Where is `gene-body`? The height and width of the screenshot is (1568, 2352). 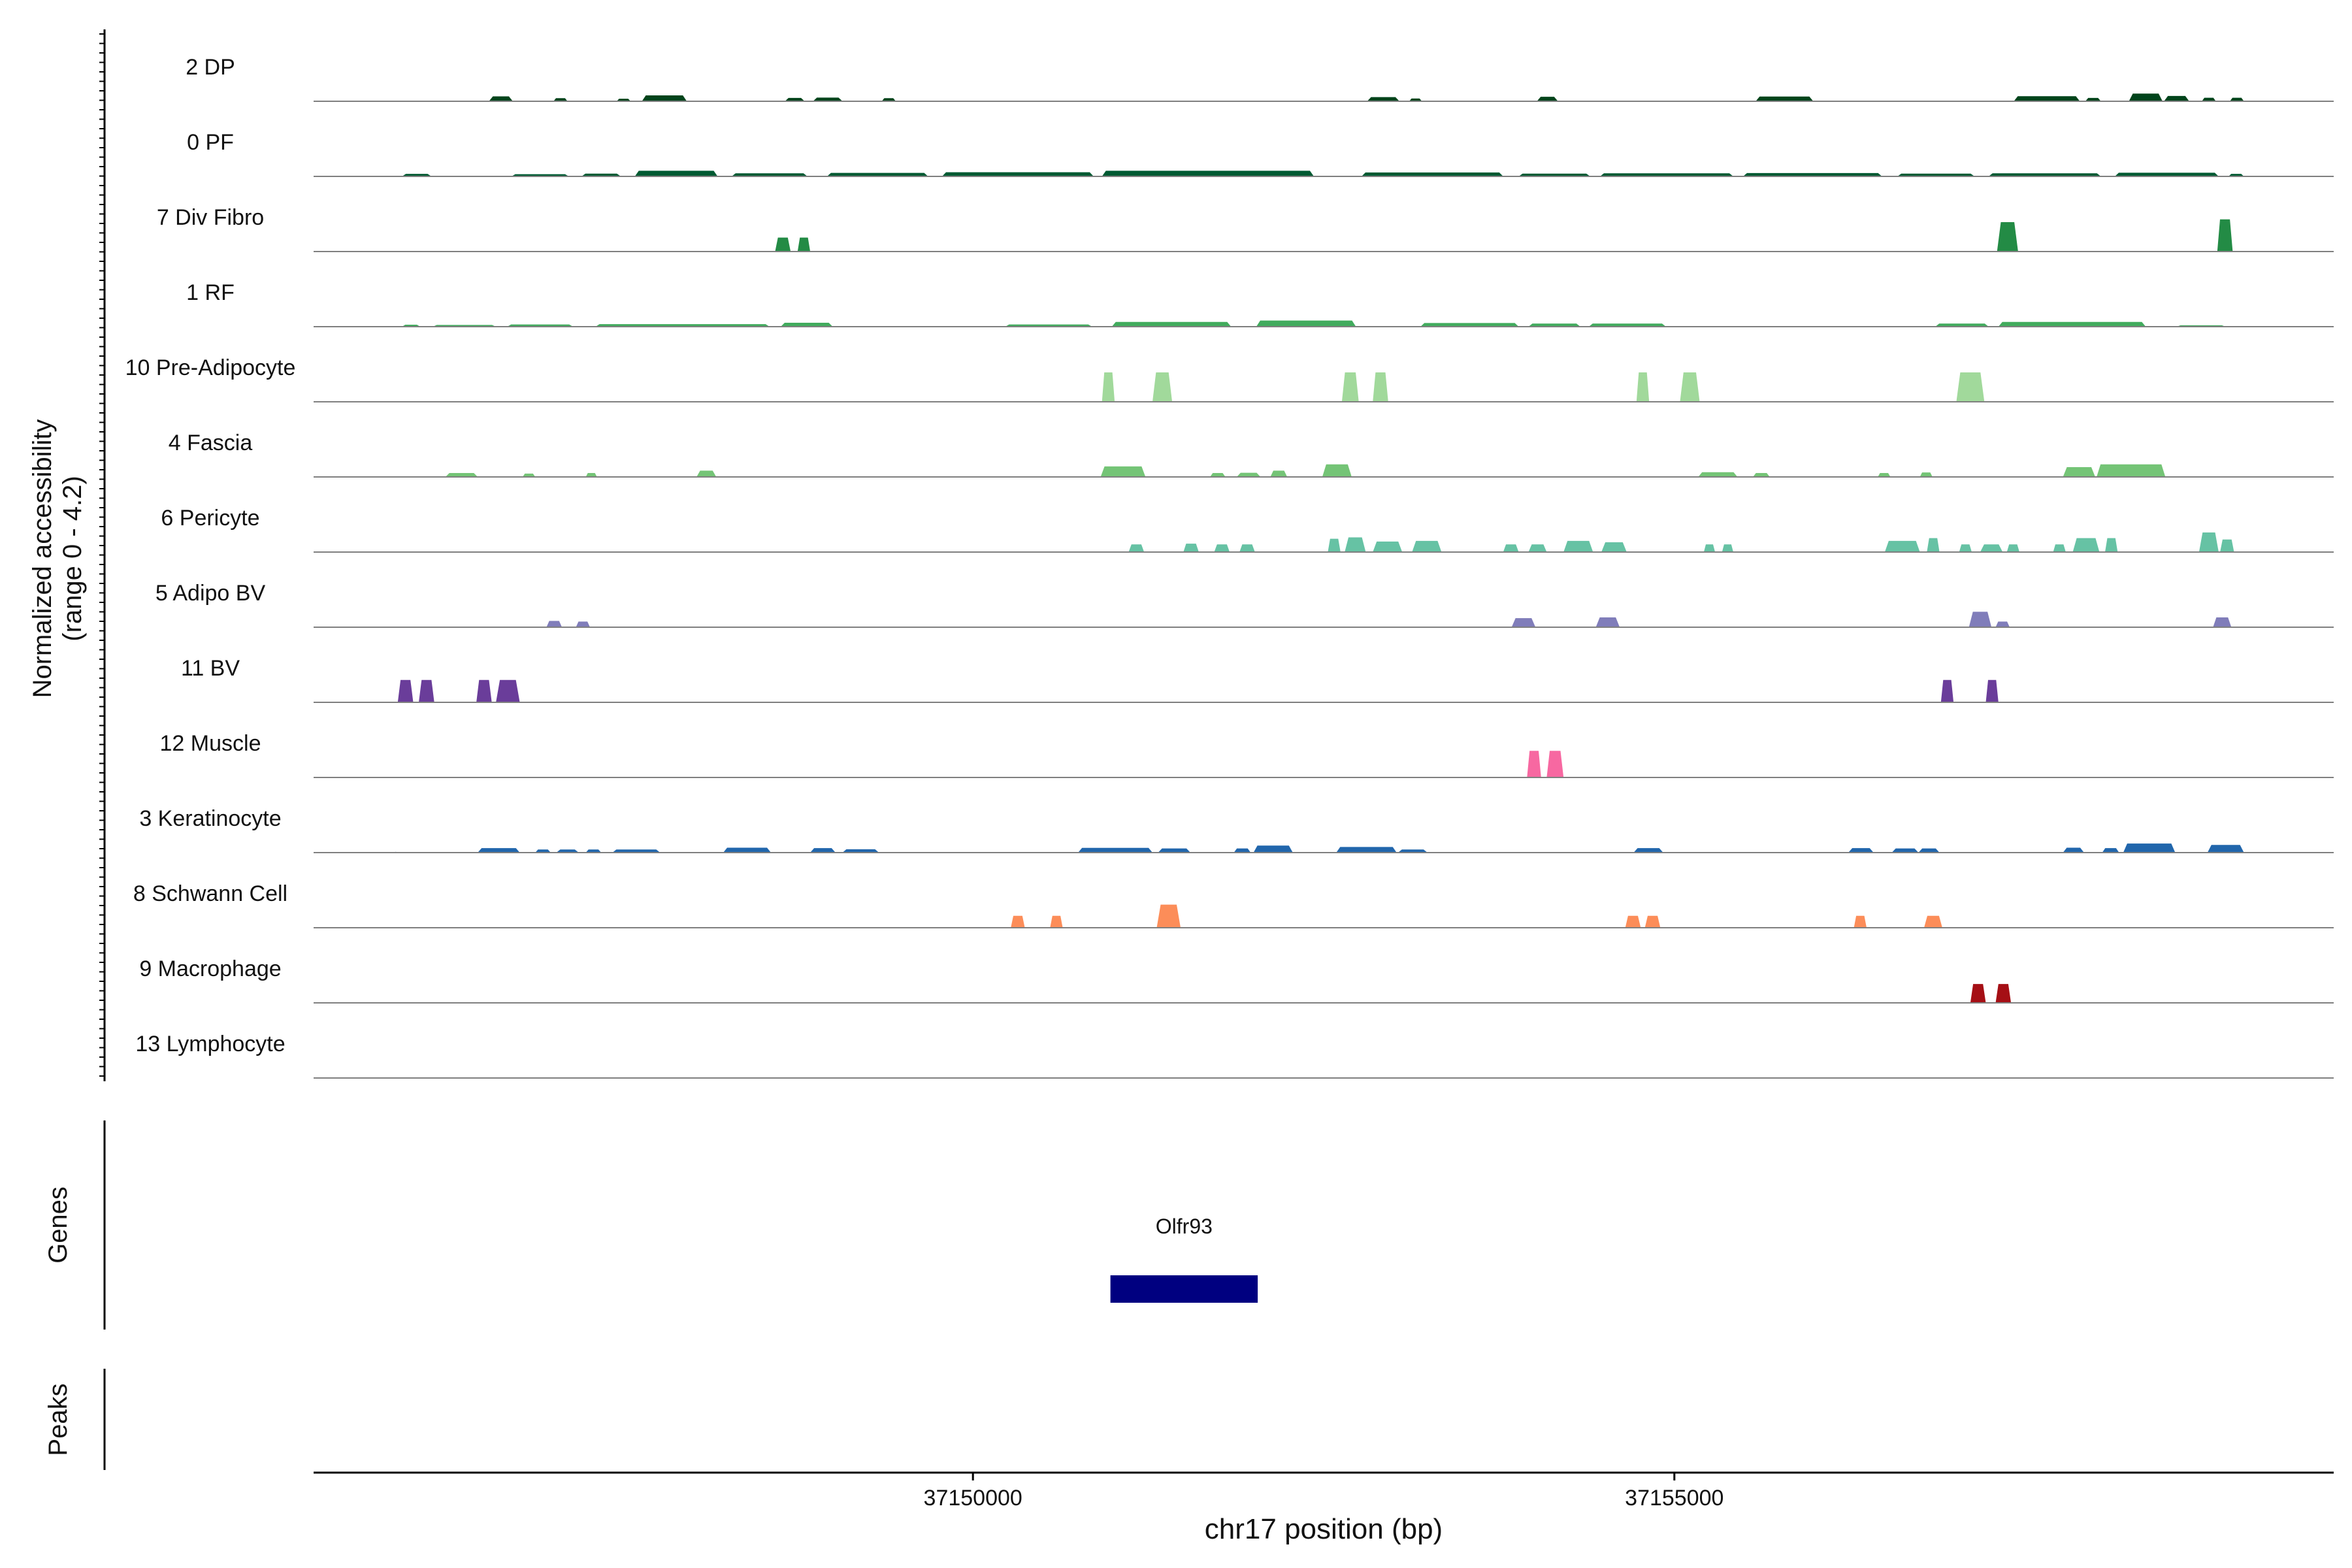 gene-body is located at coordinates (1184, 1289).